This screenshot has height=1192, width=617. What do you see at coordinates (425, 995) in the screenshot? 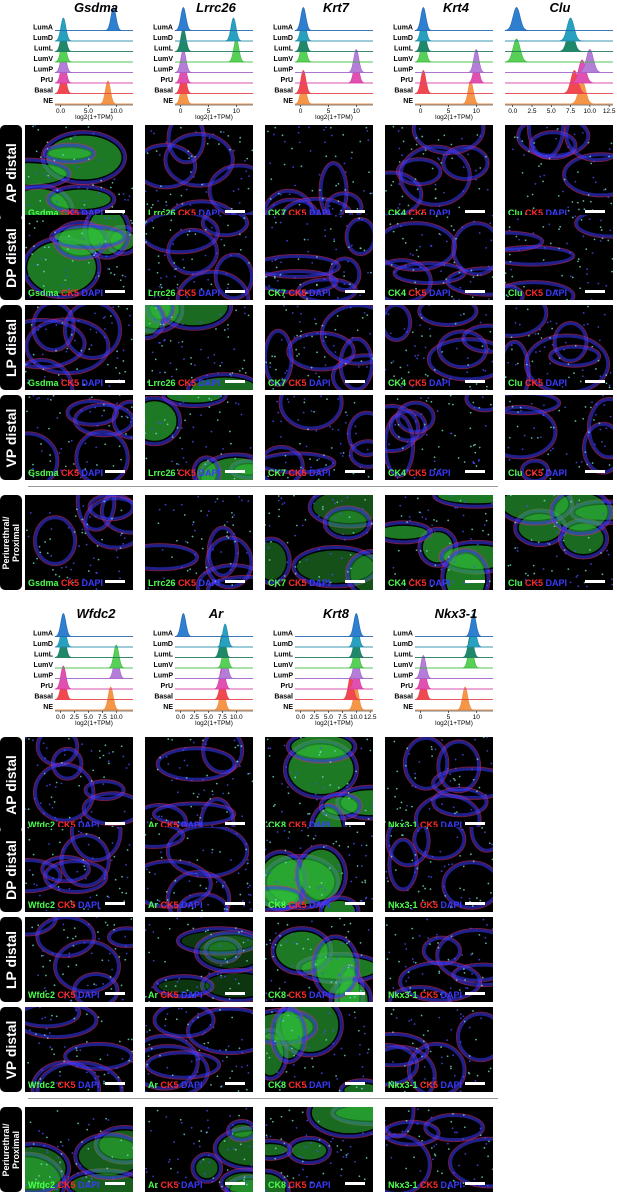
I see `stain-caption: Nkx3-1 CK5 DAPI` at bounding box center [425, 995].